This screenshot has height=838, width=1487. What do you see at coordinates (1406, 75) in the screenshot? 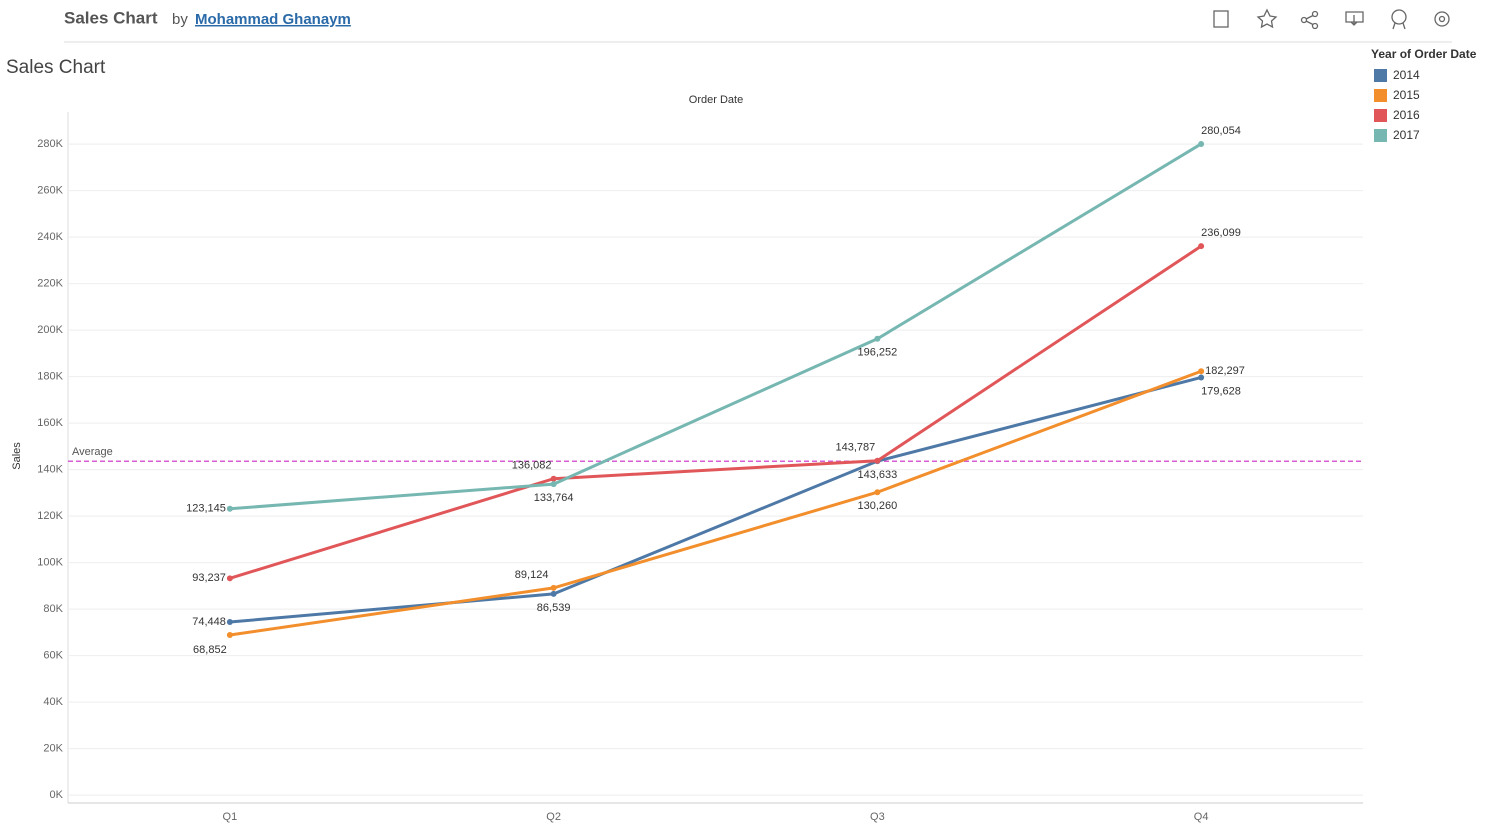
I see `legend-label: 2014` at bounding box center [1406, 75].